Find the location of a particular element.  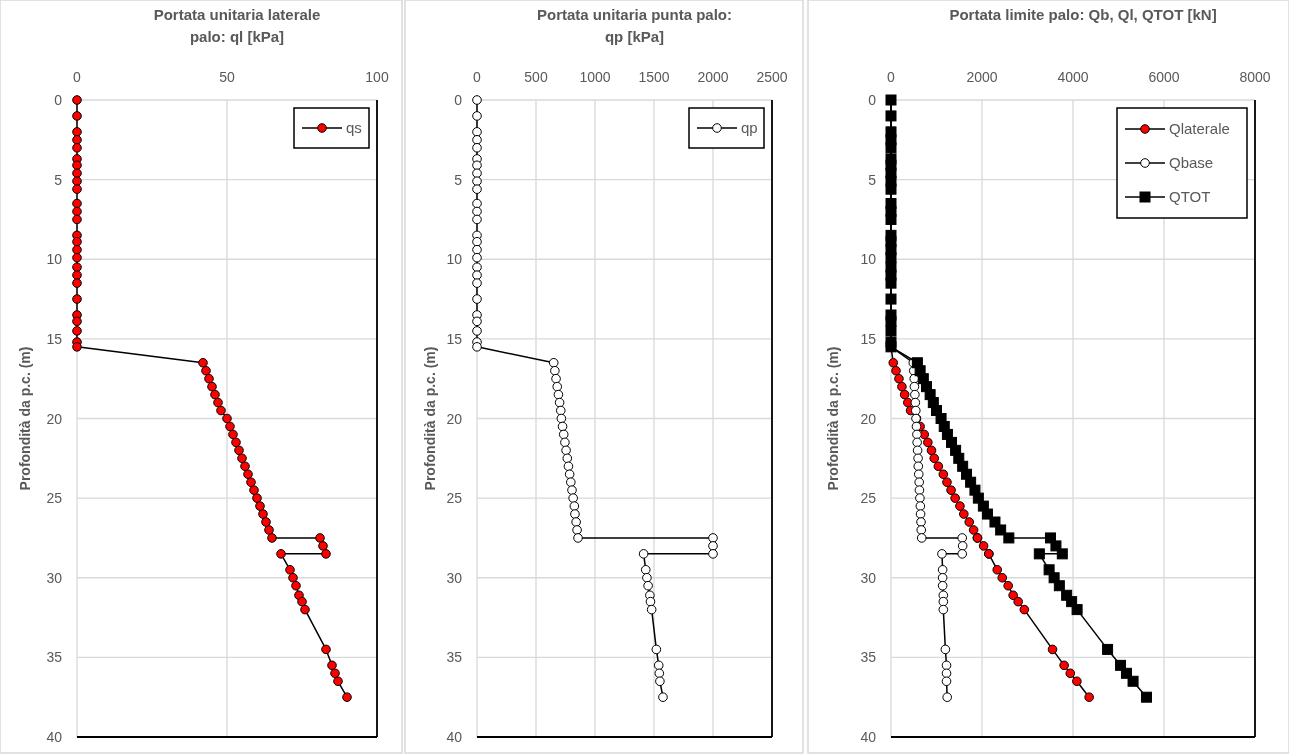

chart-title: Portata unitaria punta palo: qp [kPa] is located at coordinates (634, 25).